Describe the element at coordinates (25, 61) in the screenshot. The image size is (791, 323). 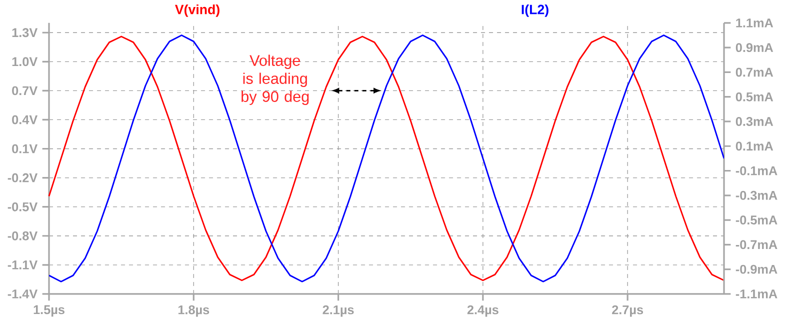
I see `y-tick-label: 1.0V` at that location.